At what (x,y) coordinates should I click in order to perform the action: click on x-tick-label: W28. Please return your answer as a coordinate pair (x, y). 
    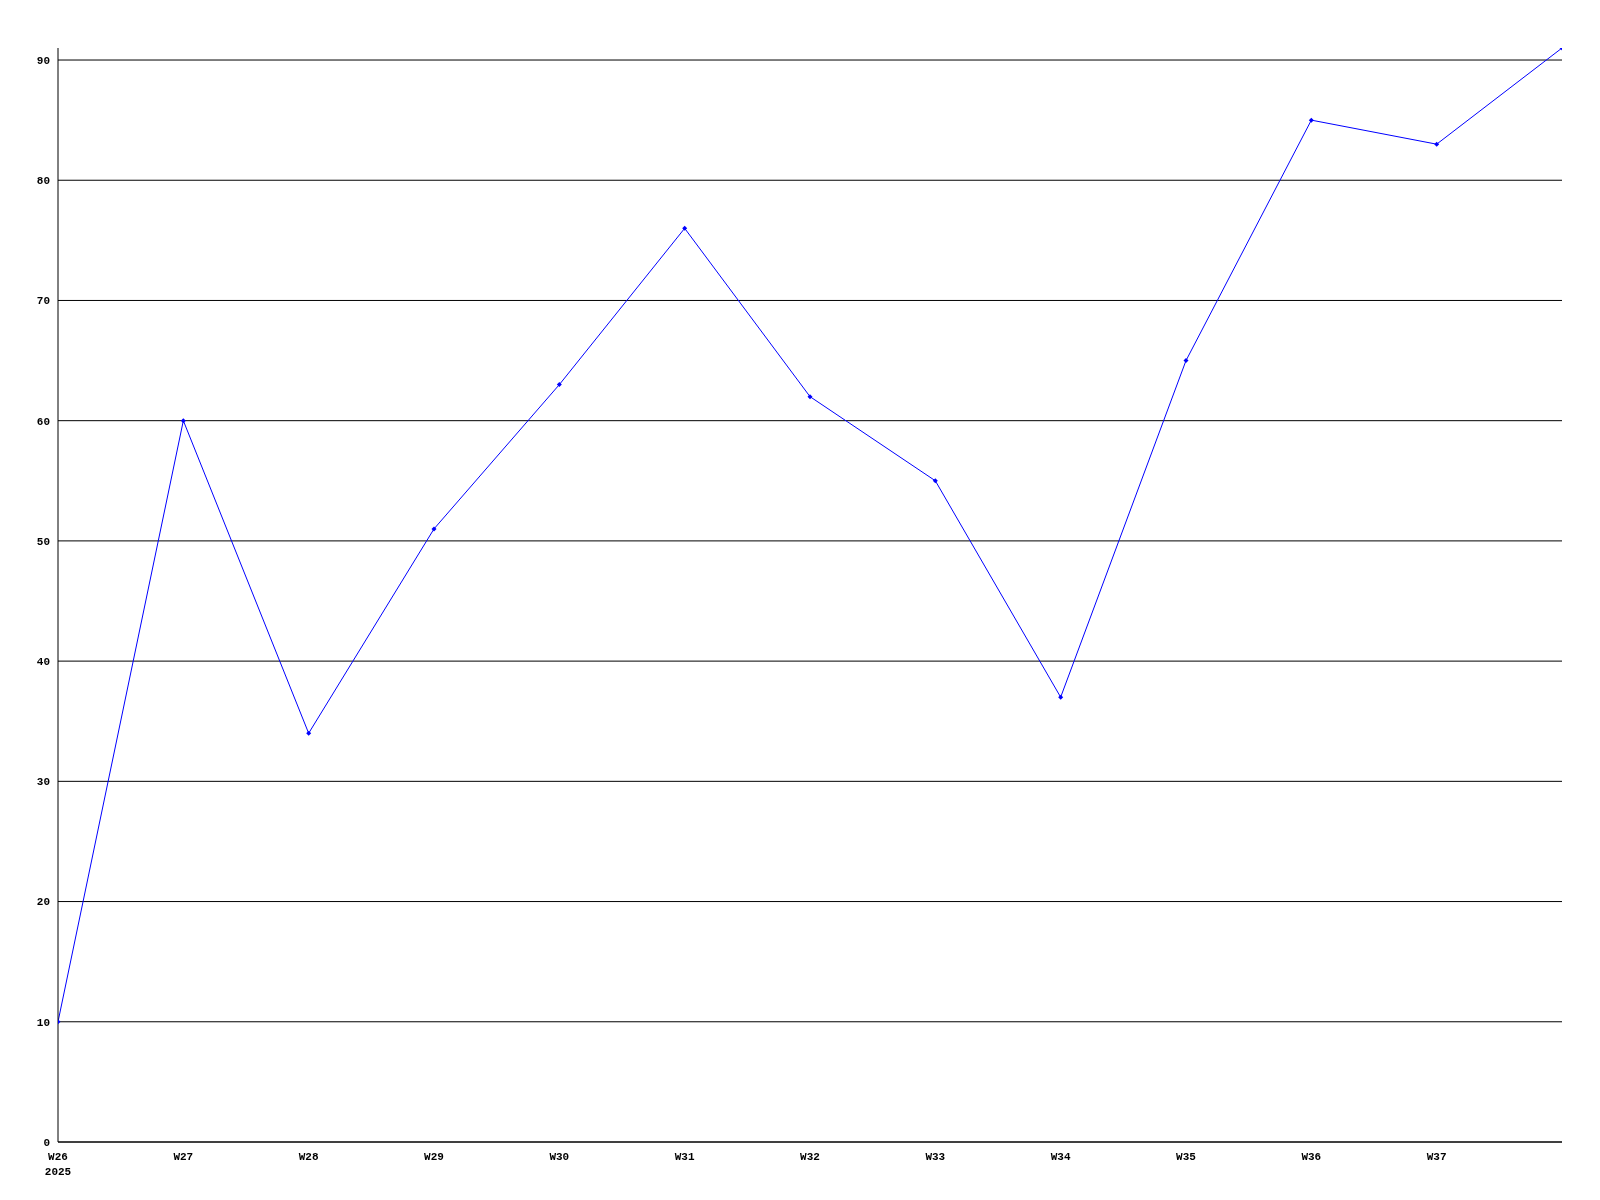
    Looking at the image, I should click on (308, 1157).